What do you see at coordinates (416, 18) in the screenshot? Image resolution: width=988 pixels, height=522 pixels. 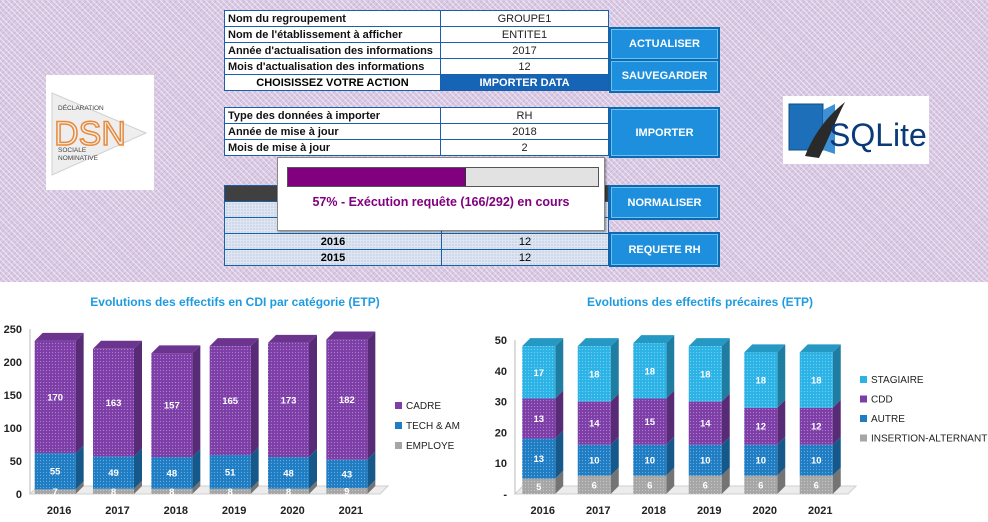 I see `form1-row: Nom du regroupement GROUPE1` at bounding box center [416, 18].